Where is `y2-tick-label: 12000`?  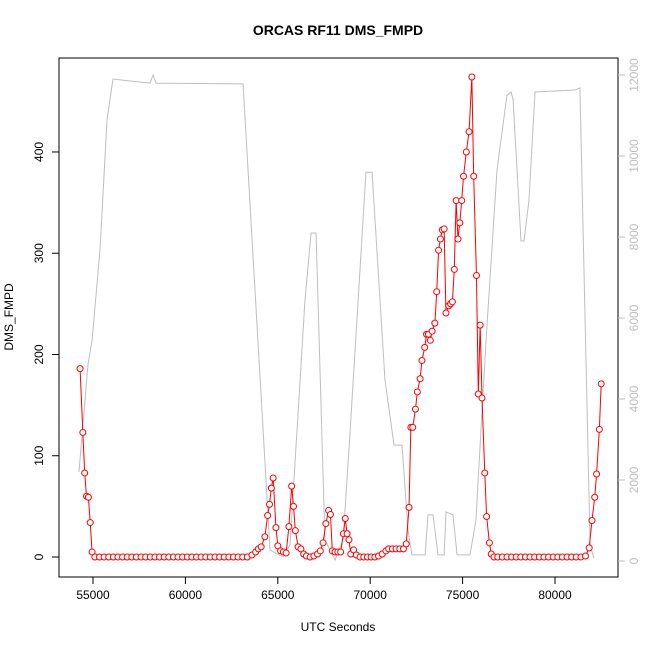 y2-tick-label: 12000 is located at coordinates (634, 75).